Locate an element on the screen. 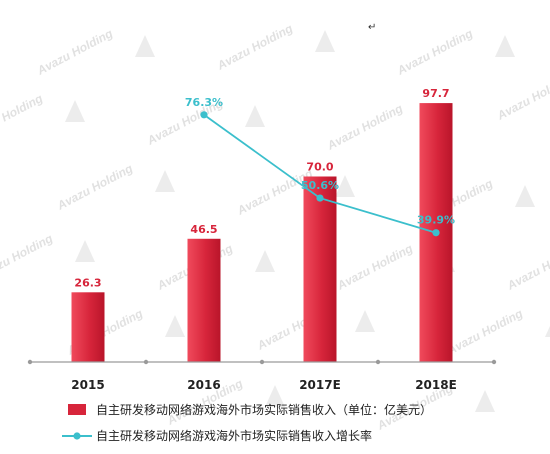 This screenshot has height=454, width=550. x-tick-labels: 2015 2016 2017E 2018E is located at coordinates (264, 385).